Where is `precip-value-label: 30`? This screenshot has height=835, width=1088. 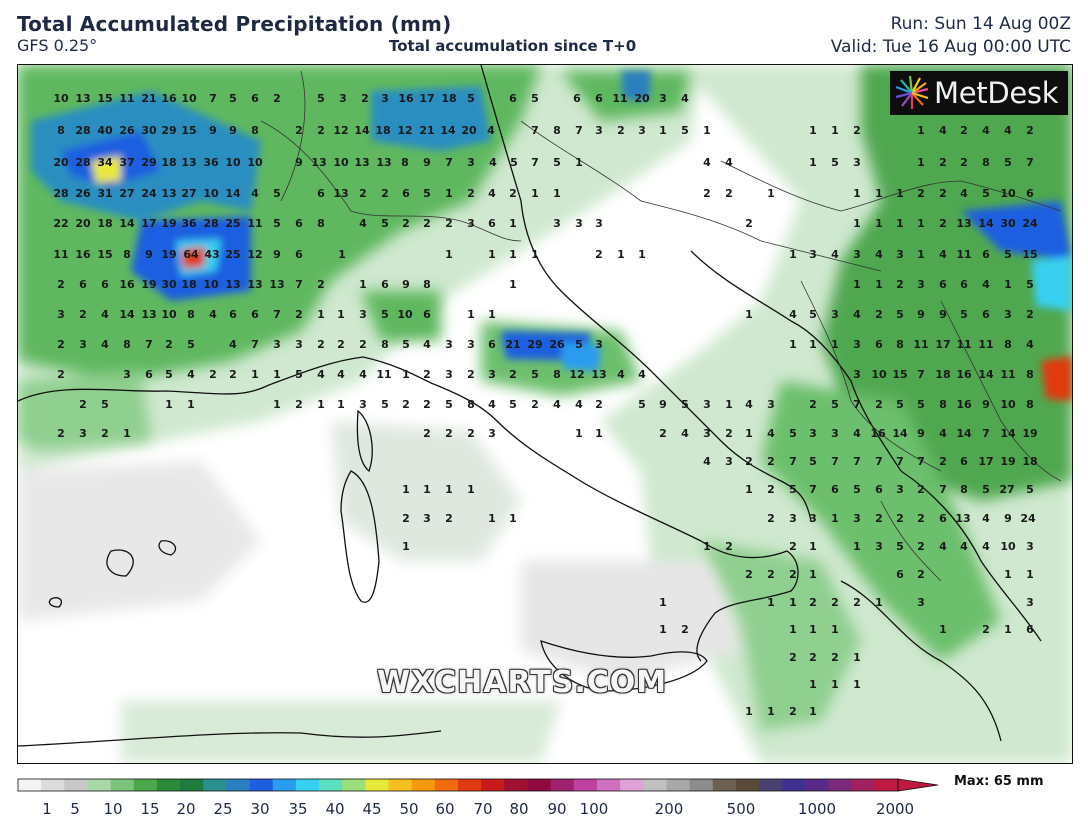 precip-value-label: 30 is located at coordinates (1008, 223).